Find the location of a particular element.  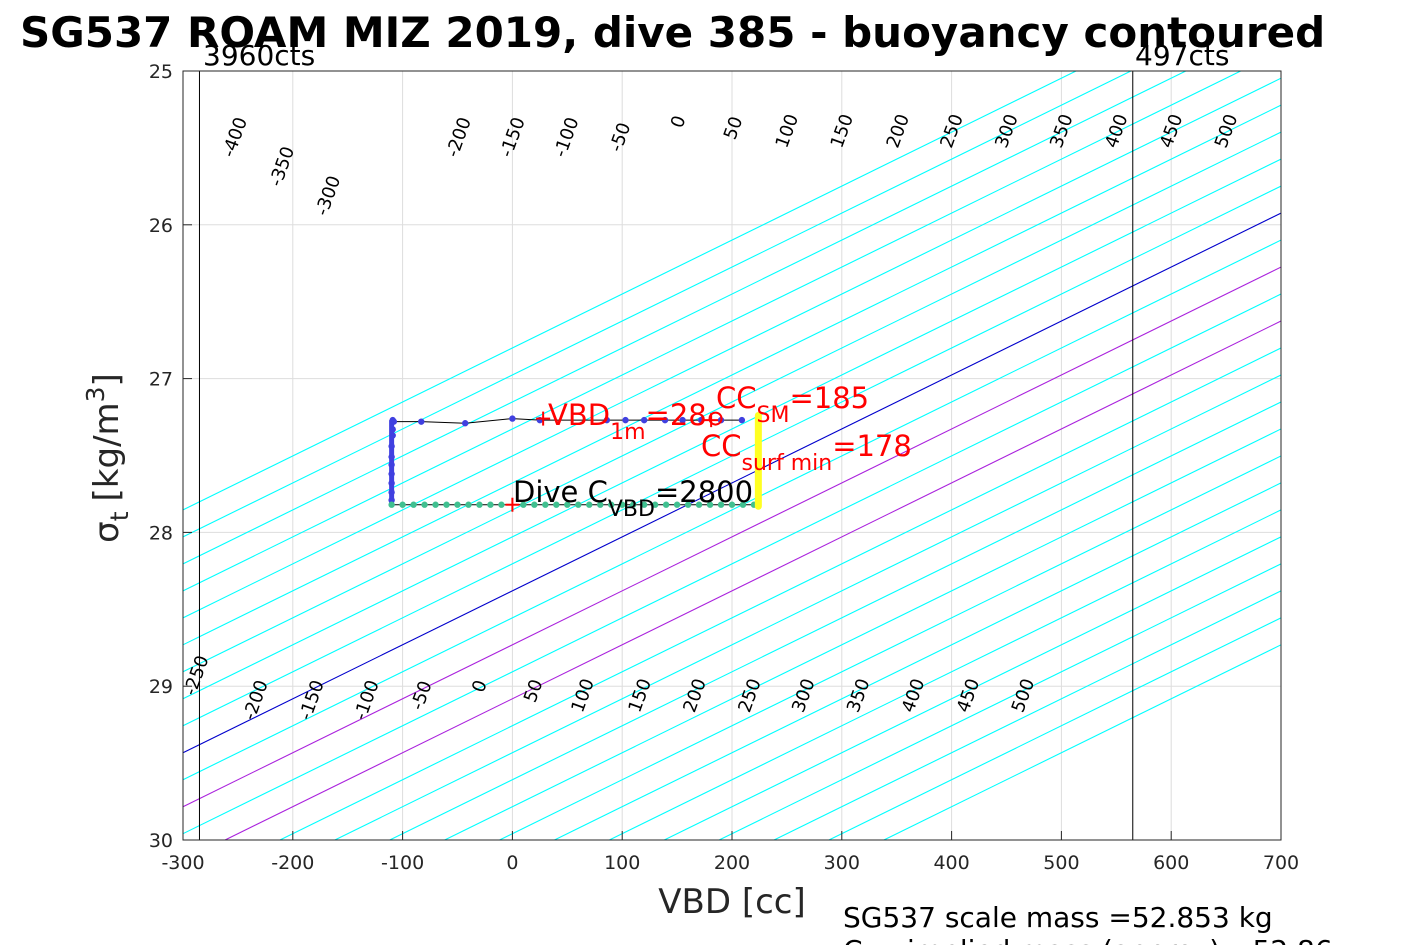

y-tick-label: 25 is located at coordinates (161, 72).